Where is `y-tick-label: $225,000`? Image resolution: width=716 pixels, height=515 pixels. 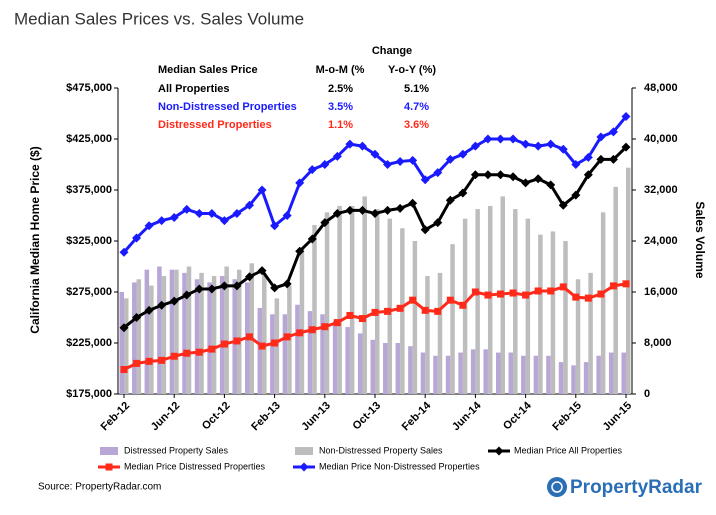
y-tick-label: $225,000 is located at coordinates (89, 343).